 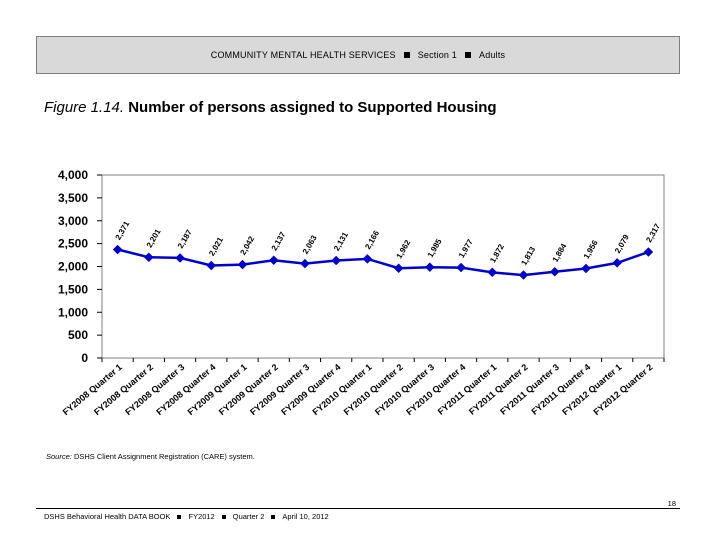 What do you see at coordinates (671, 503) in the screenshot?
I see `page-number: 18` at bounding box center [671, 503].